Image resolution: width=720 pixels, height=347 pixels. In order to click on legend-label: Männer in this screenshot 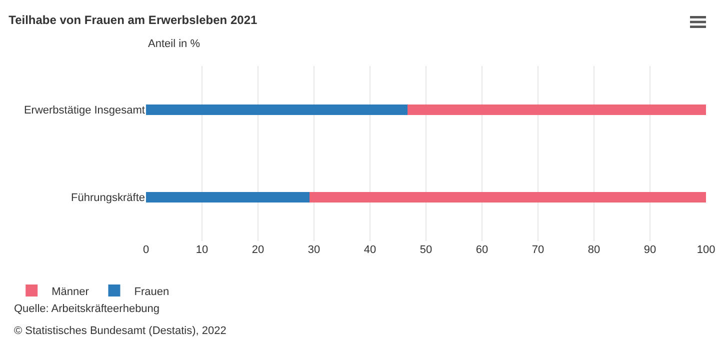, I will do `click(71, 292)`.